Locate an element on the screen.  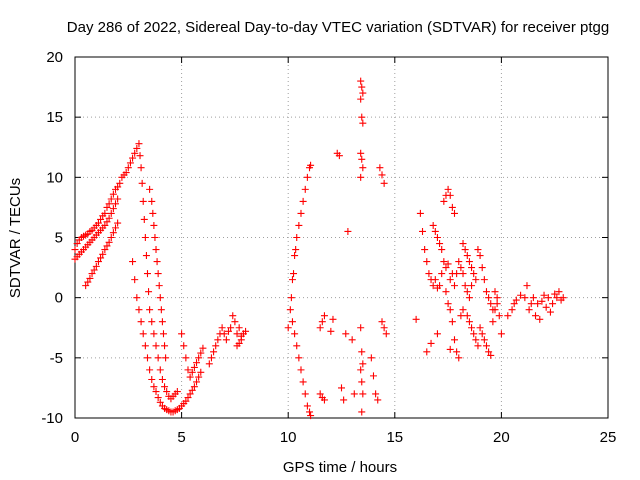
x-tick-label: 20 is located at coordinates (501, 437).